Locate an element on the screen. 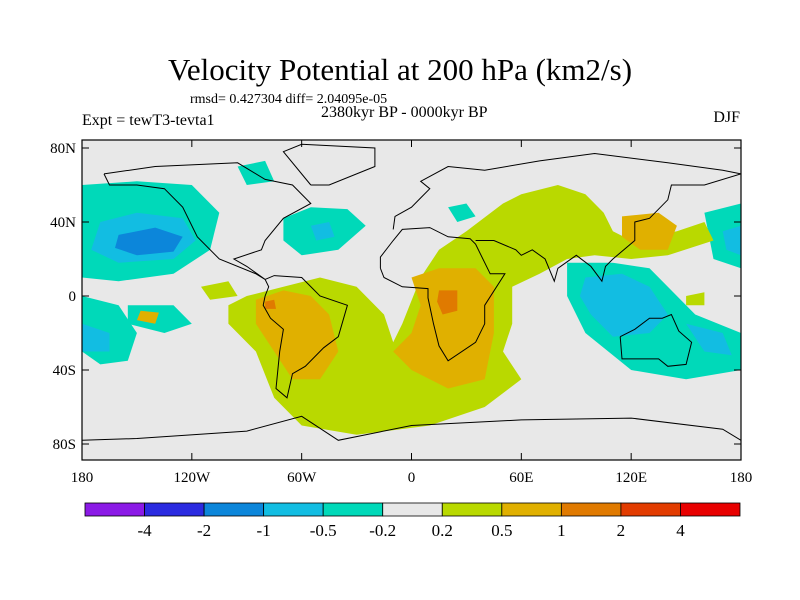 The image size is (800, 600). plot-title: Velocity Potential at 200 hPa (km2/s) is located at coordinates (400, 69).